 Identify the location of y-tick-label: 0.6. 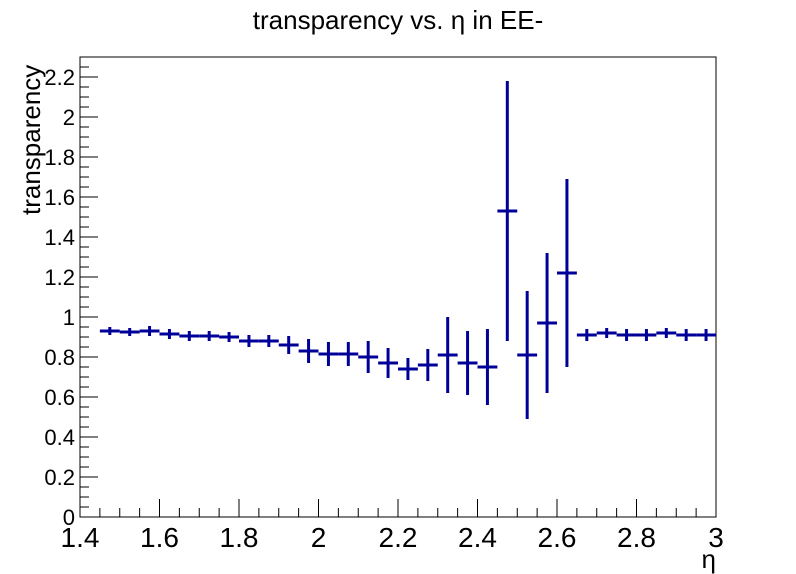
(59, 397).